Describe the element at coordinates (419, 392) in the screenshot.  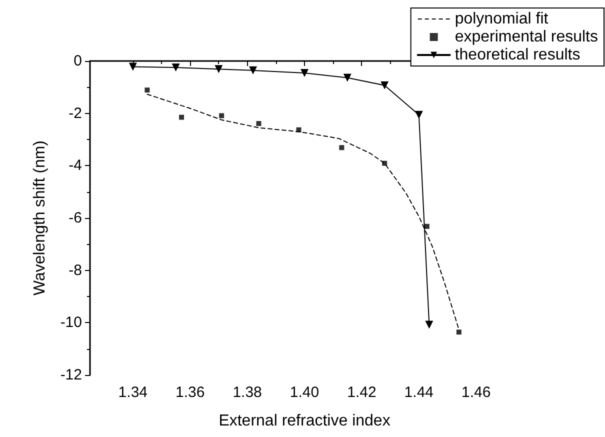
I see `x-tick-label: 1.44` at that location.